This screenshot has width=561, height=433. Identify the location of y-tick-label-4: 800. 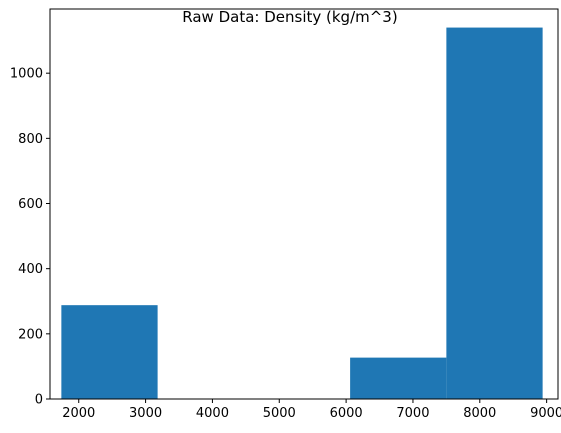
(30, 139).